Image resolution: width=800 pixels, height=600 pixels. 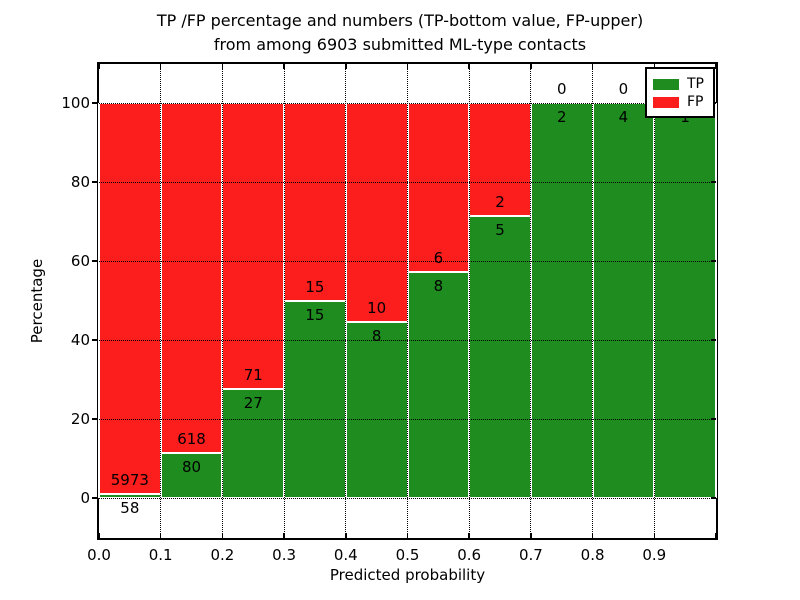 What do you see at coordinates (500, 229) in the screenshot?
I see `tp-count-label: 5` at bounding box center [500, 229].